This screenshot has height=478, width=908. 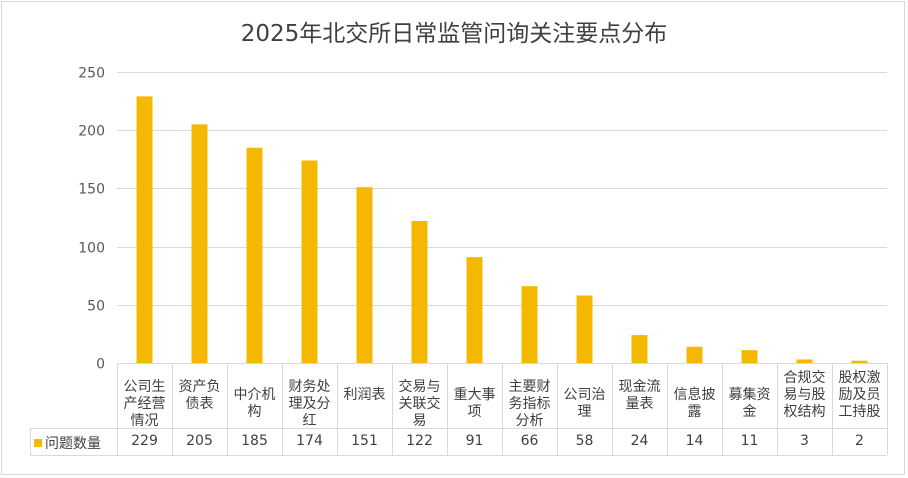 I want to click on data-table-value: 229, so click(x=144, y=441).